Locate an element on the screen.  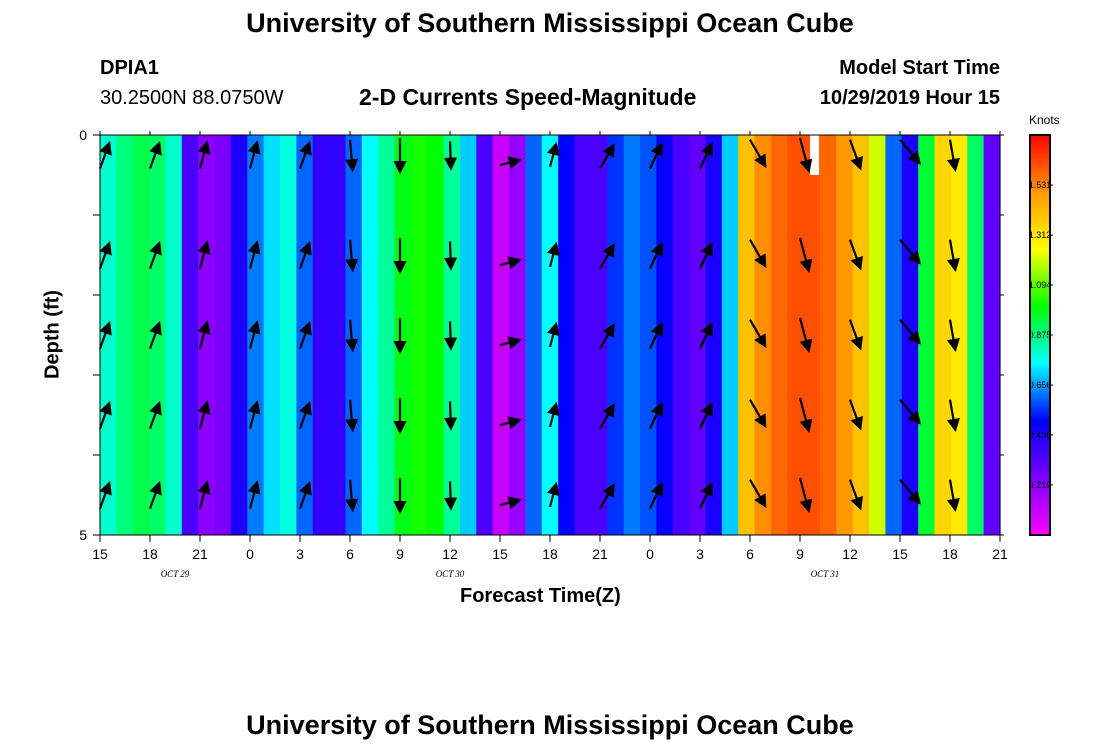
date-label: OCT 29 is located at coordinates (175, 574).